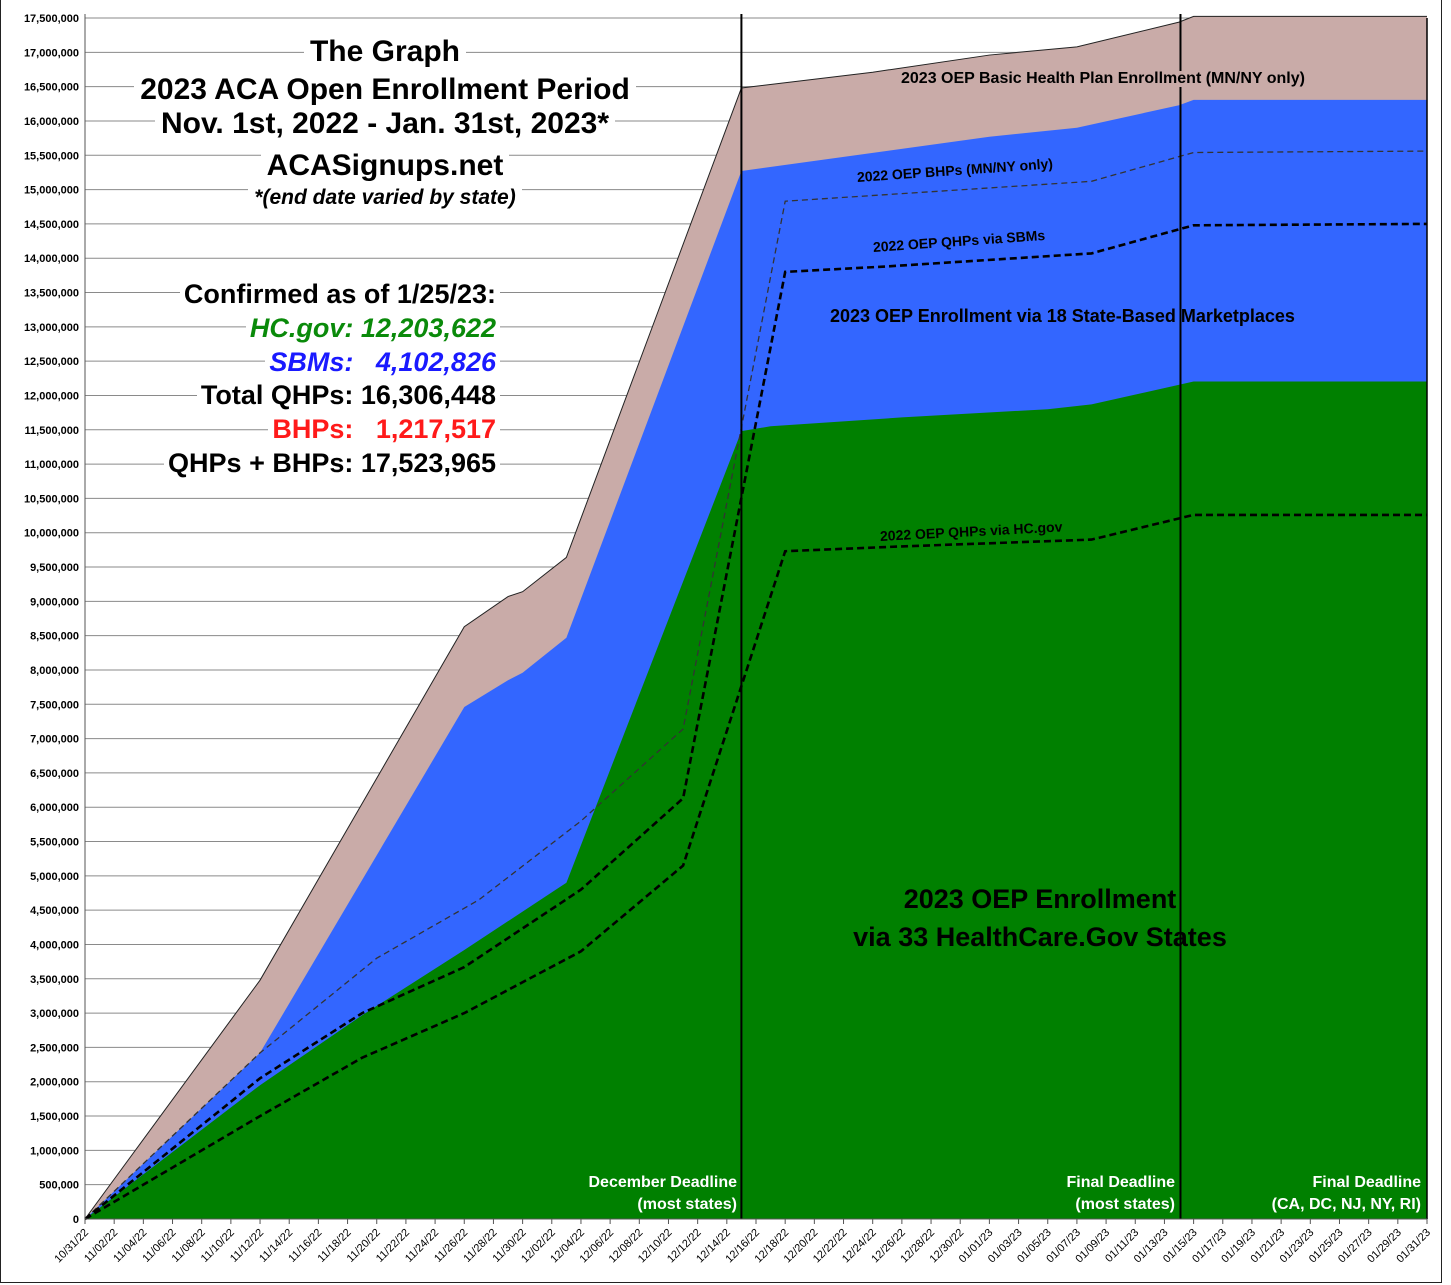  Describe the element at coordinates (54, 843) in the screenshot. I see `y-tick-label: 5,500,000` at that location.